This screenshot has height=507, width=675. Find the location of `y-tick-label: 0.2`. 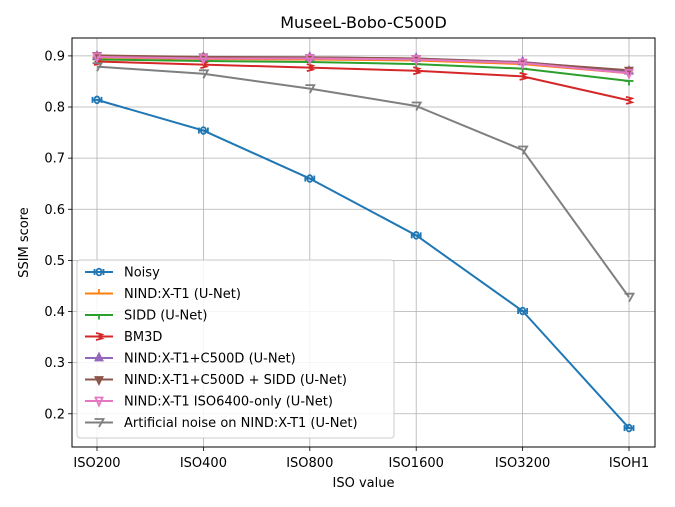

y-tick-label: 0.2 is located at coordinates (54, 414).